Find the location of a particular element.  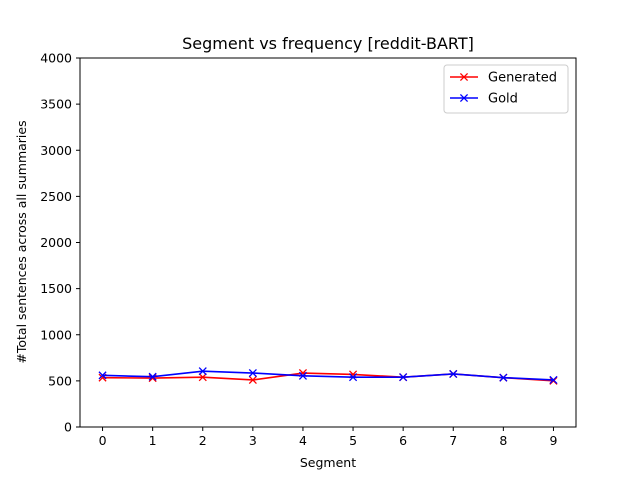

y-tick-label: 0 is located at coordinates (68, 427).